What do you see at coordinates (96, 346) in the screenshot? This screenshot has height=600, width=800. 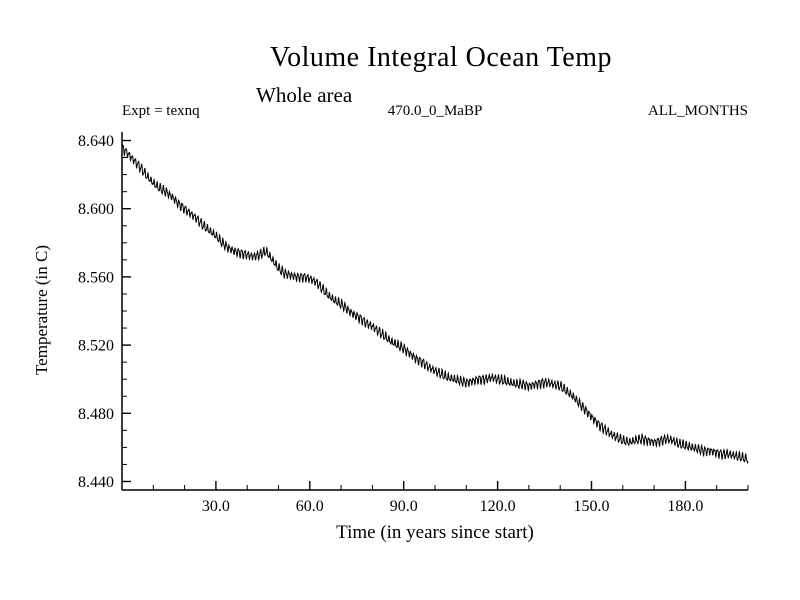 I see `y-tick-label: 8.520` at bounding box center [96, 346].